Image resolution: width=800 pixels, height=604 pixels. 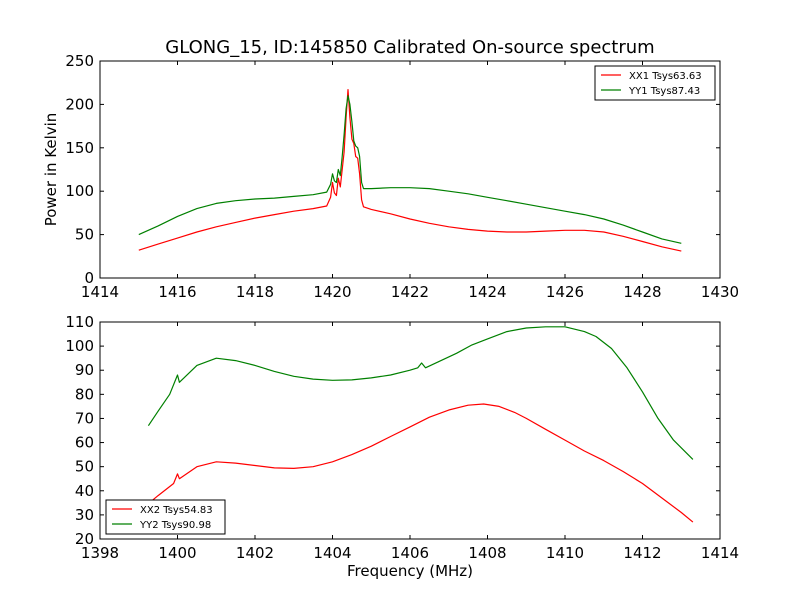 What do you see at coordinates (565, 553) in the screenshot?
I see `bottom-x-tick-label: 1410` at bounding box center [565, 553].